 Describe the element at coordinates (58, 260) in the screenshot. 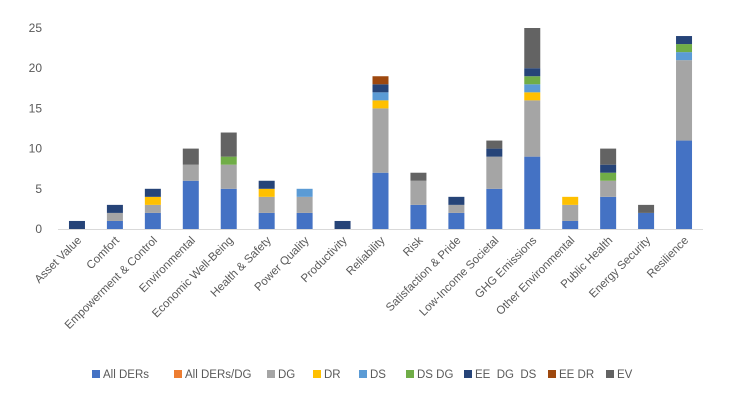

I see `x-tick-label: Asset Value` at that location.